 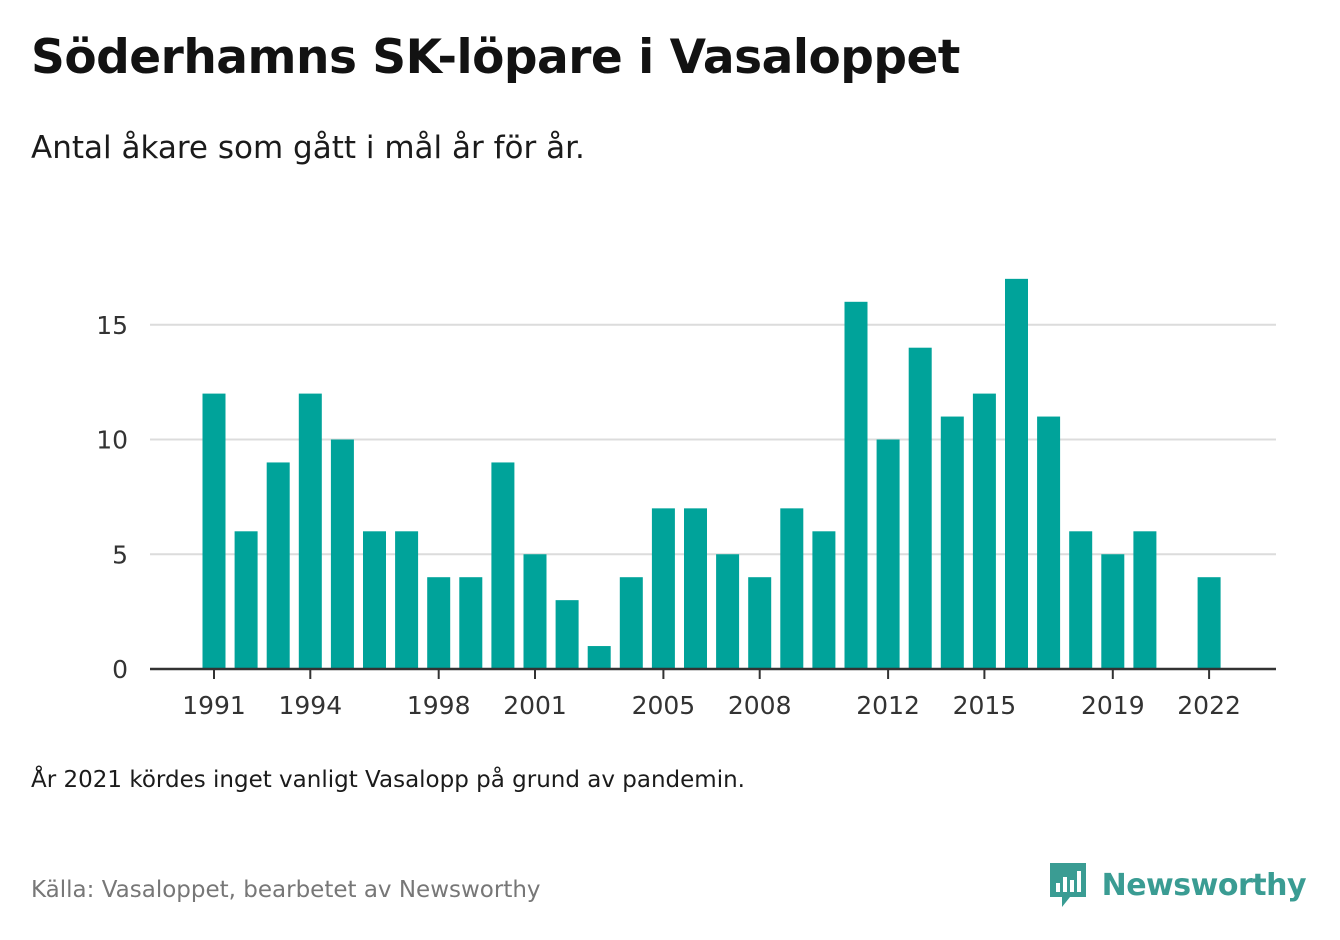 What do you see at coordinates (1049, 542) in the screenshot?
I see `bar-2017` at bounding box center [1049, 542].